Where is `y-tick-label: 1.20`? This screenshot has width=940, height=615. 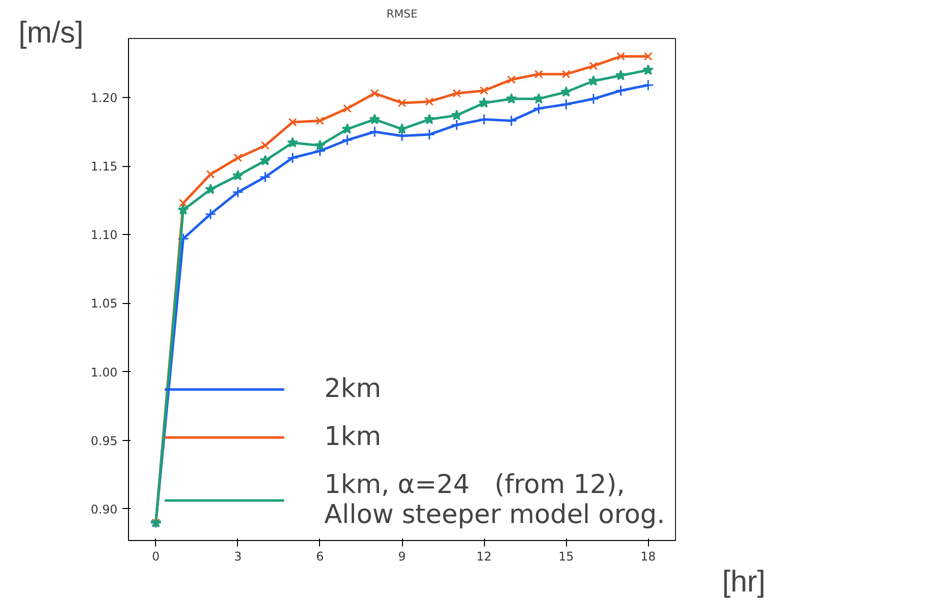
y-tick-label: 1.20 is located at coordinates (104, 97).